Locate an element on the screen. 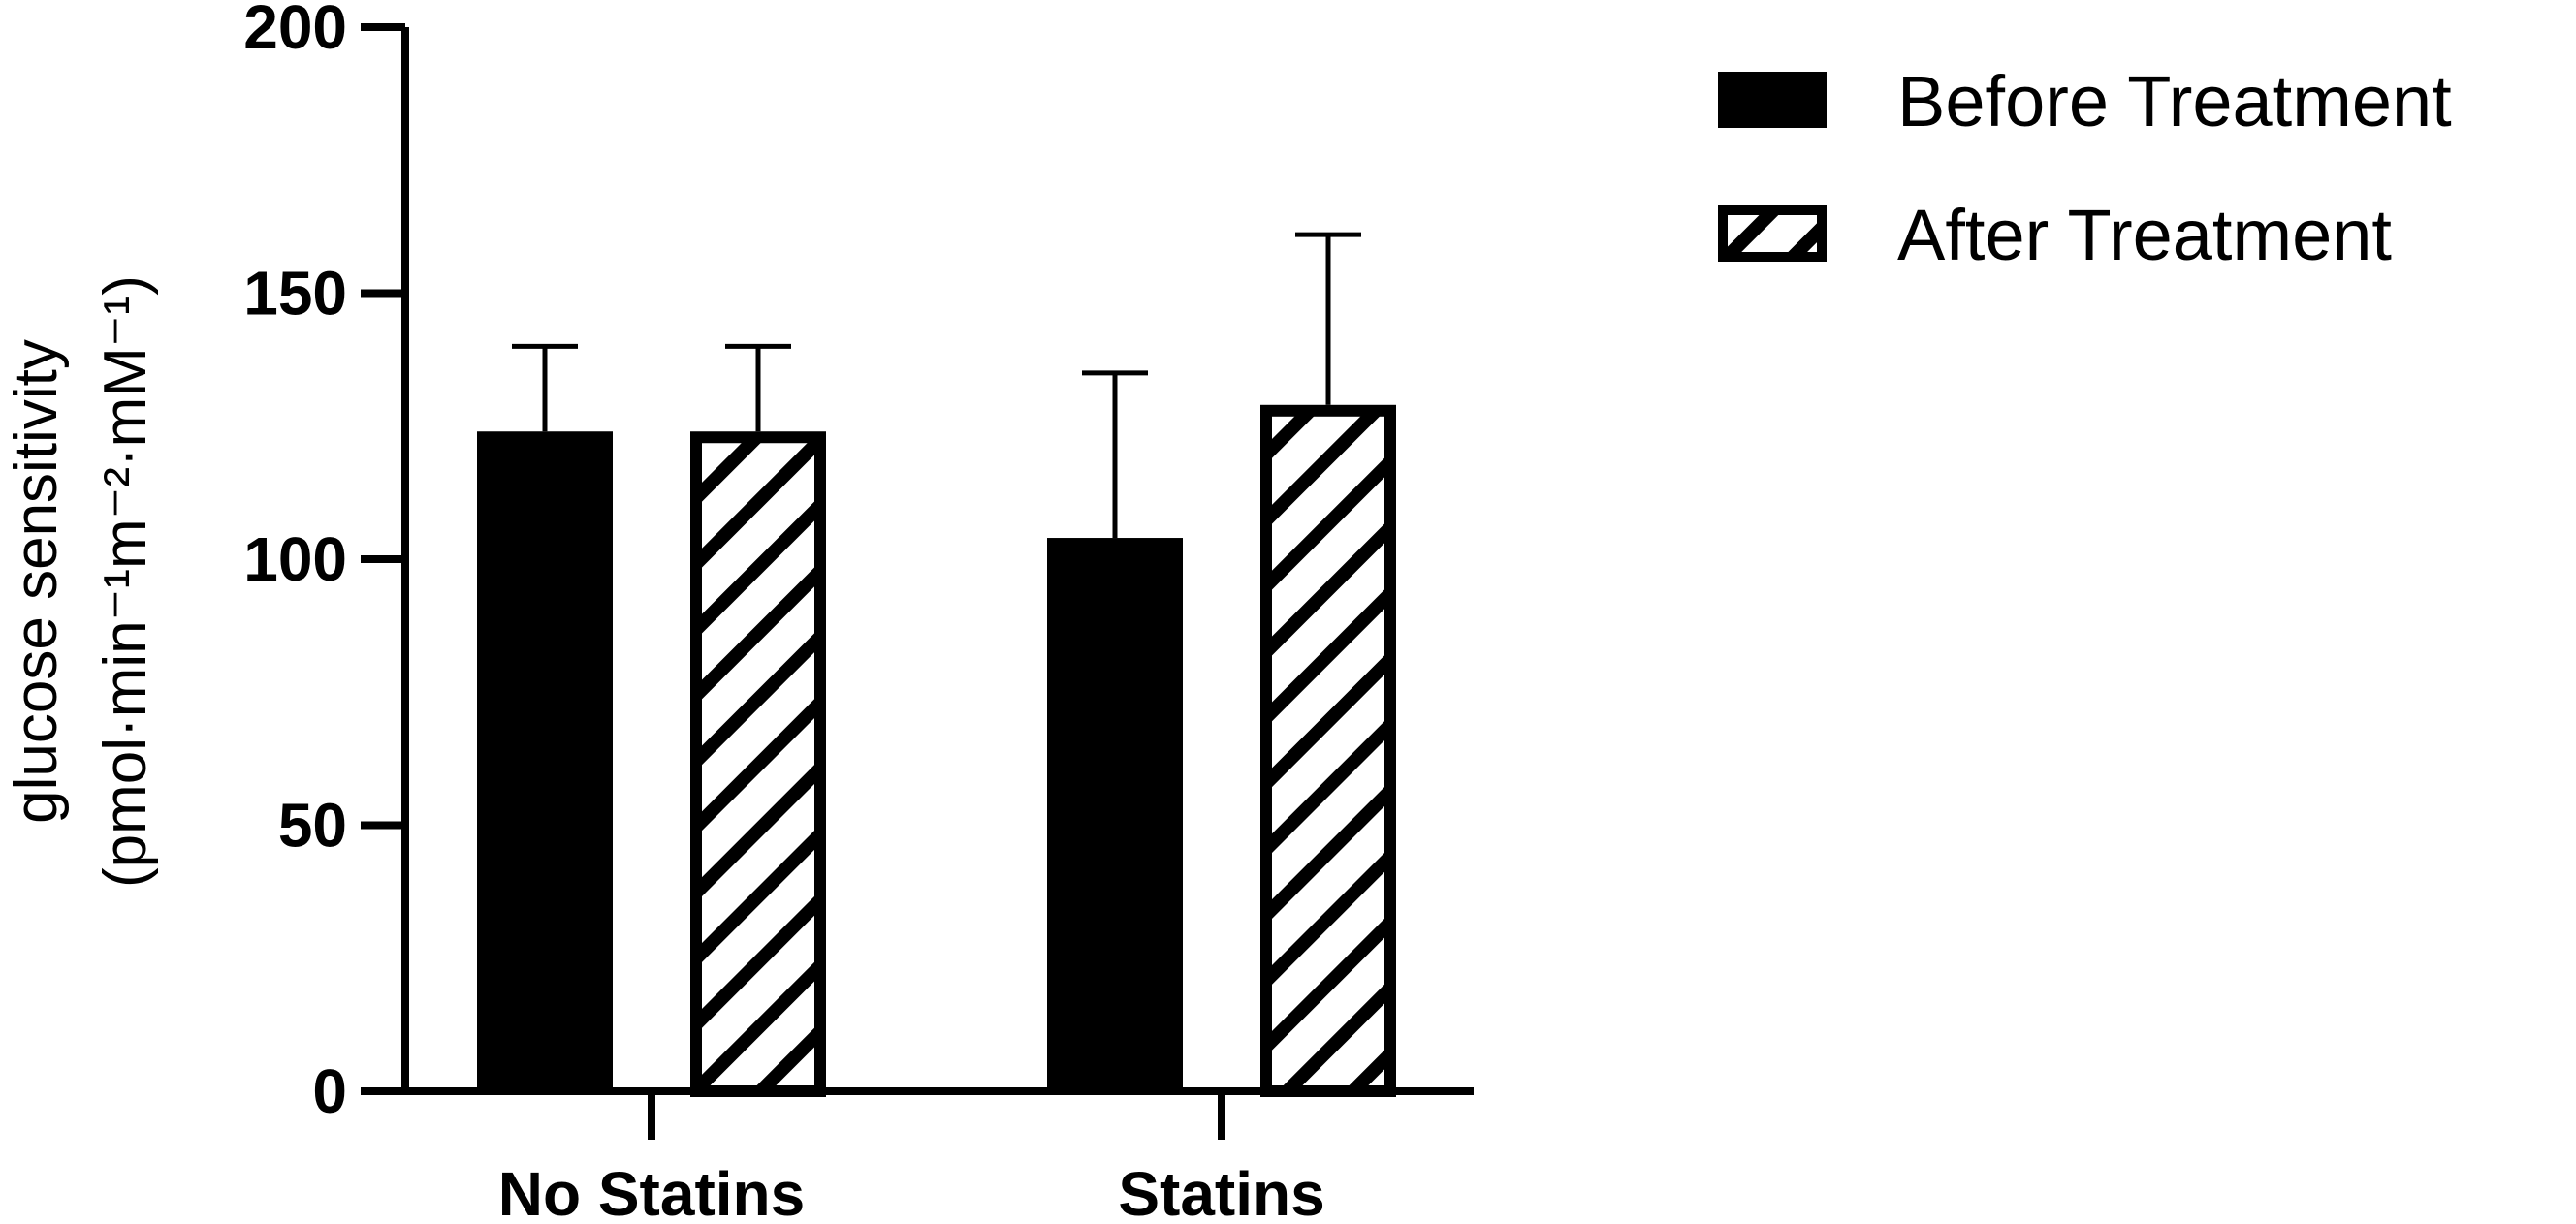 This screenshot has width=2576, height=1224. x-tick-label: Statins is located at coordinates (1221, 1191).